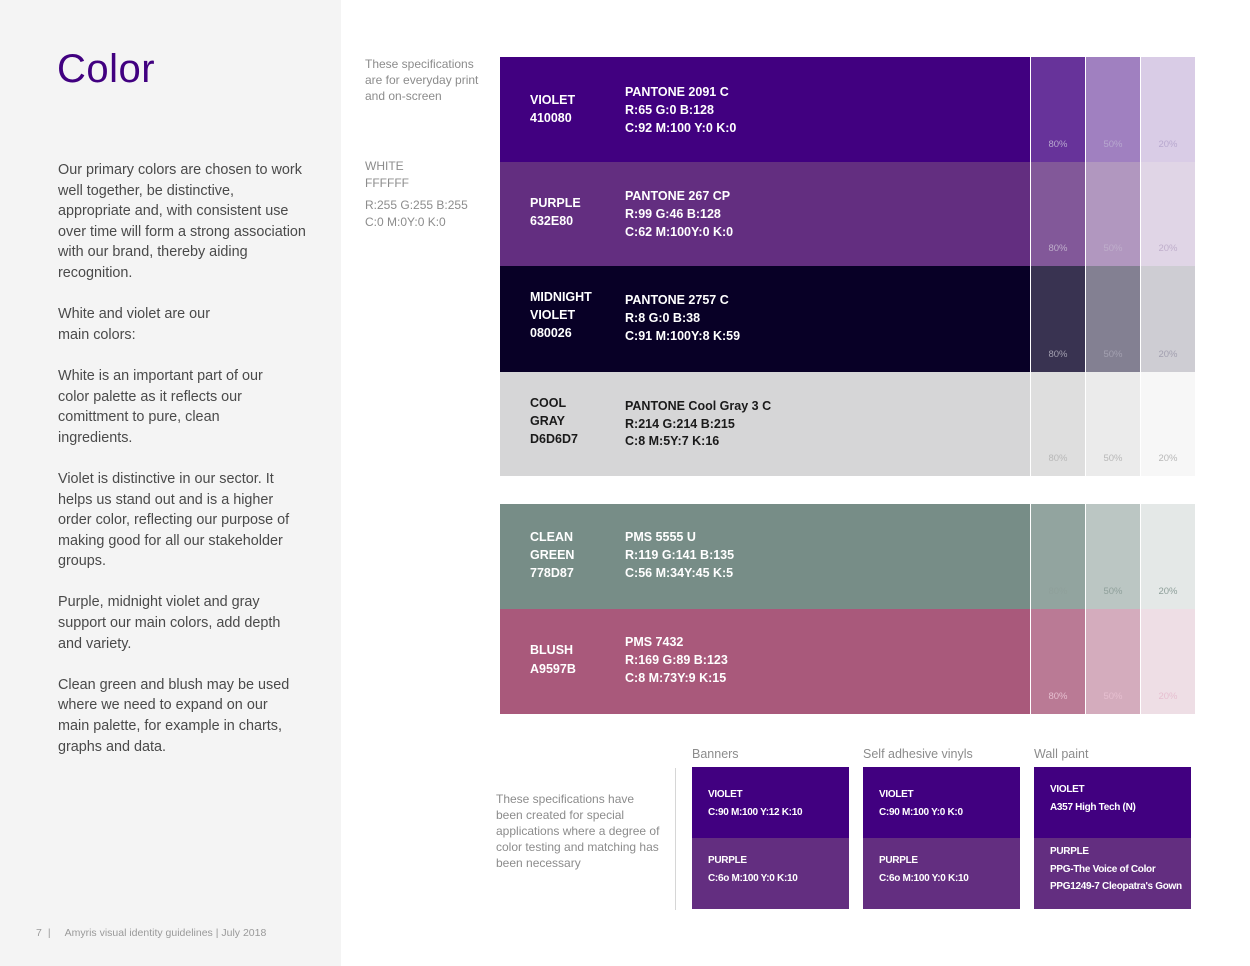 The height and width of the screenshot is (966, 1250). What do you see at coordinates (678, 196) in the screenshot?
I see `swatch-pantone: PANTONE 267 CP` at bounding box center [678, 196].